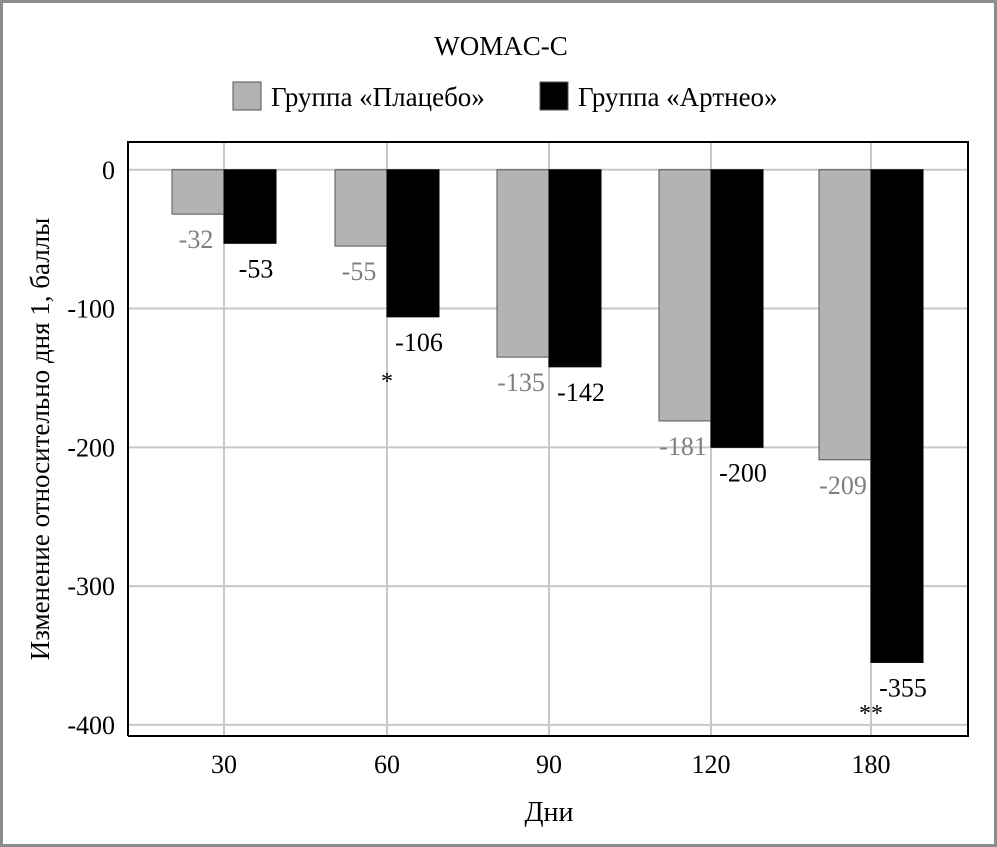 The image size is (997, 847). Describe the element at coordinates (247, 96) in the screenshot. I see `legend-swatch-placebo` at that location.